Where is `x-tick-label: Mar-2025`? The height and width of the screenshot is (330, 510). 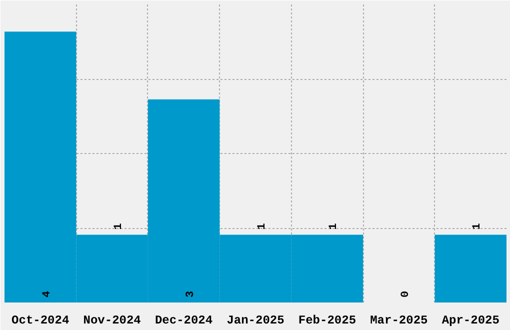 x-tick-label: Mar-2025 is located at coordinates (399, 321).